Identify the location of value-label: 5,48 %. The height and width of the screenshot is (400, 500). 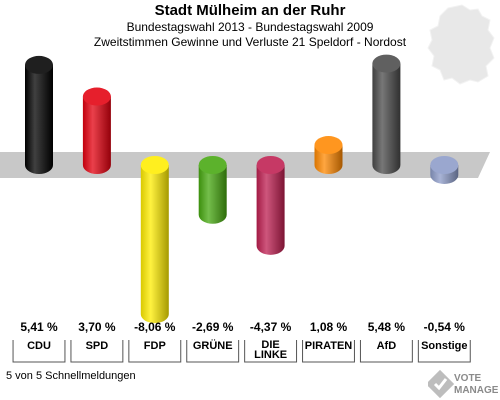
(387, 327).